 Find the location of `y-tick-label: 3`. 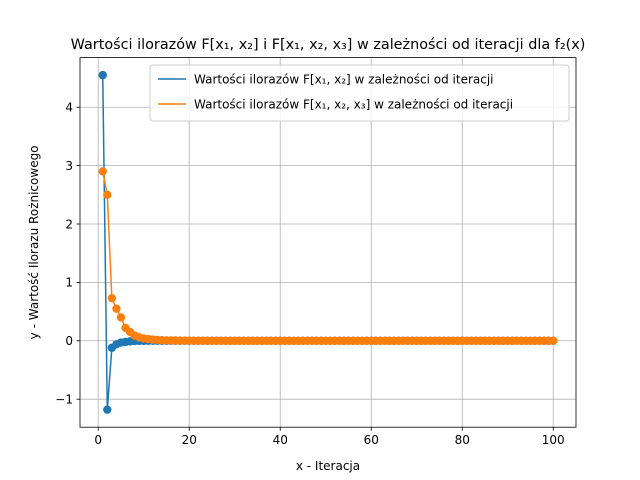

y-tick-label: 3 is located at coordinates (69, 166).